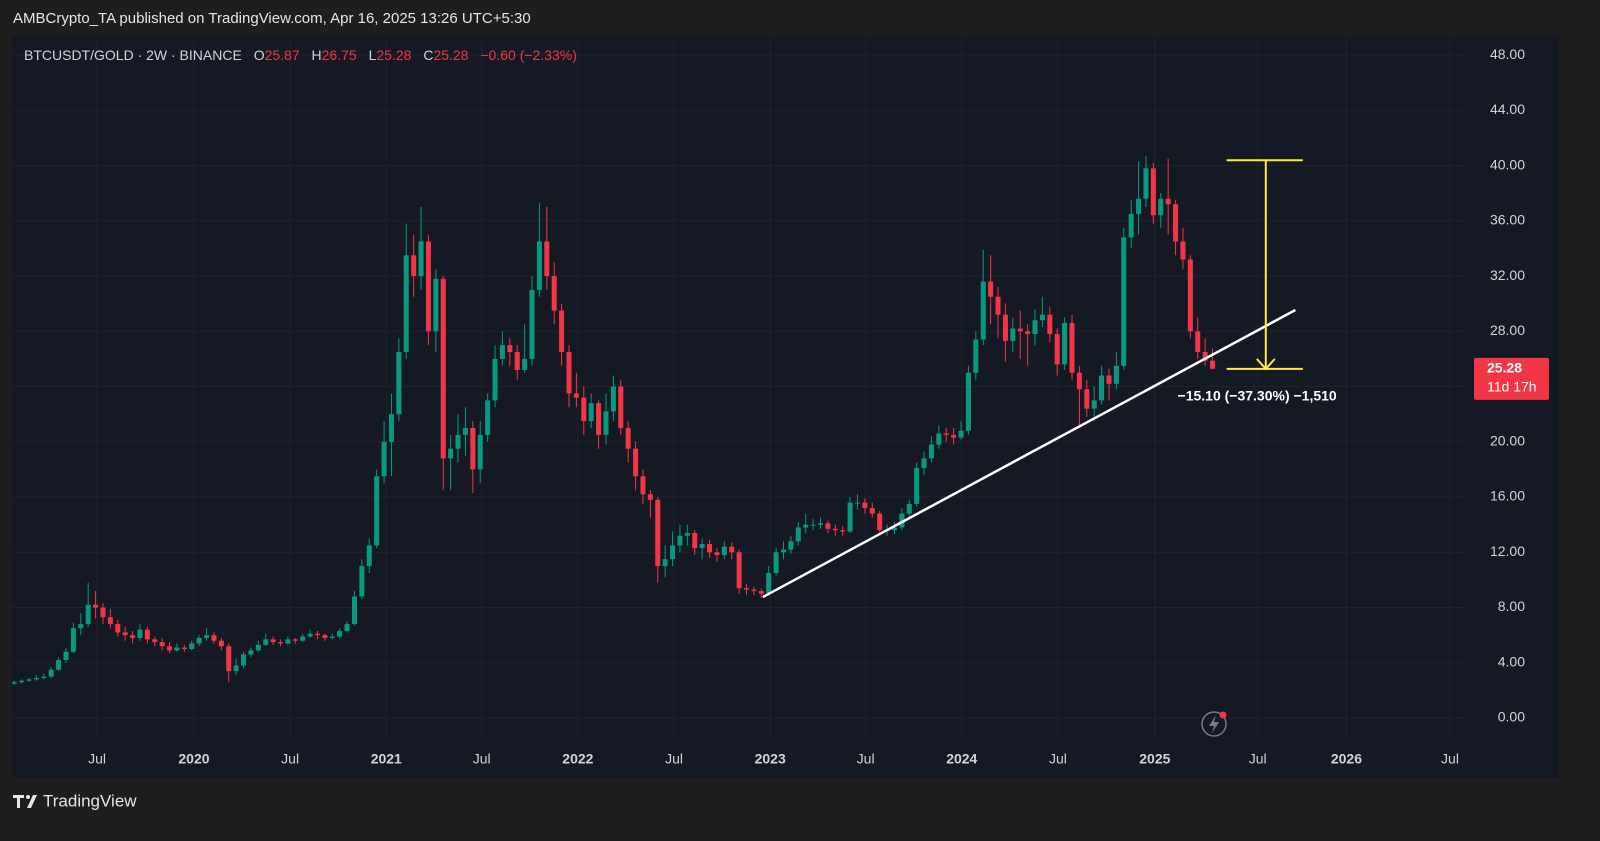 The image size is (1600, 841). I want to click on x-tick-label: 2022, so click(577, 759).